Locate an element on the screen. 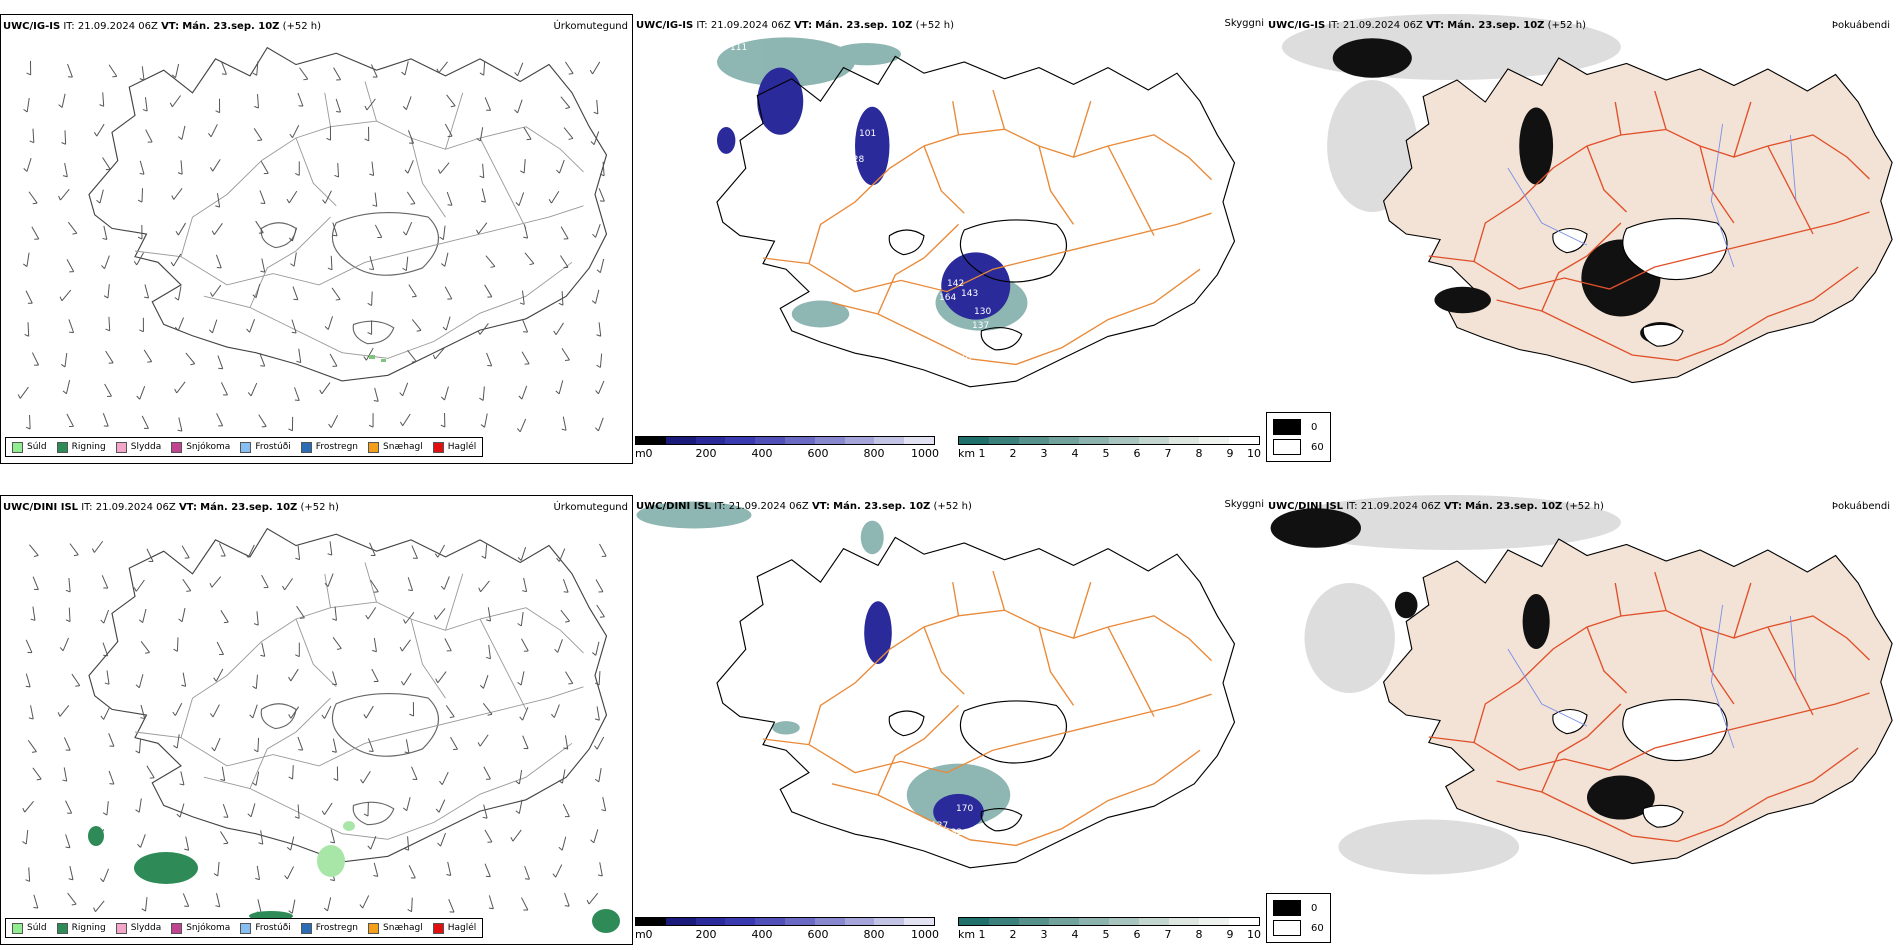 The width and height of the screenshot is (1900, 950). ceiling-label: 170 is located at coordinates (964, 809).